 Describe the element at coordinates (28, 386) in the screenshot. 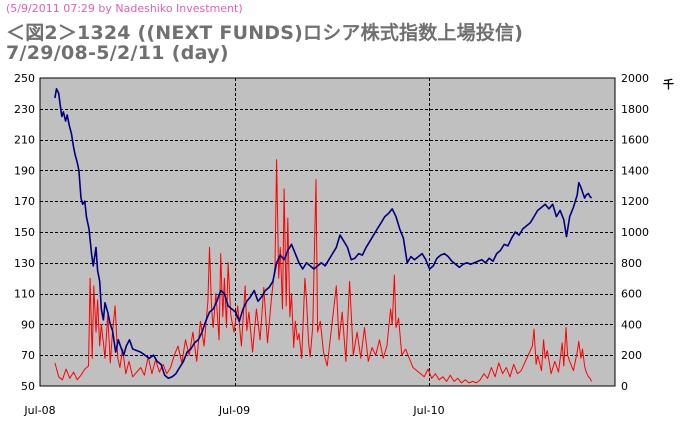

I see `y-left-tick-label: 50` at that location.